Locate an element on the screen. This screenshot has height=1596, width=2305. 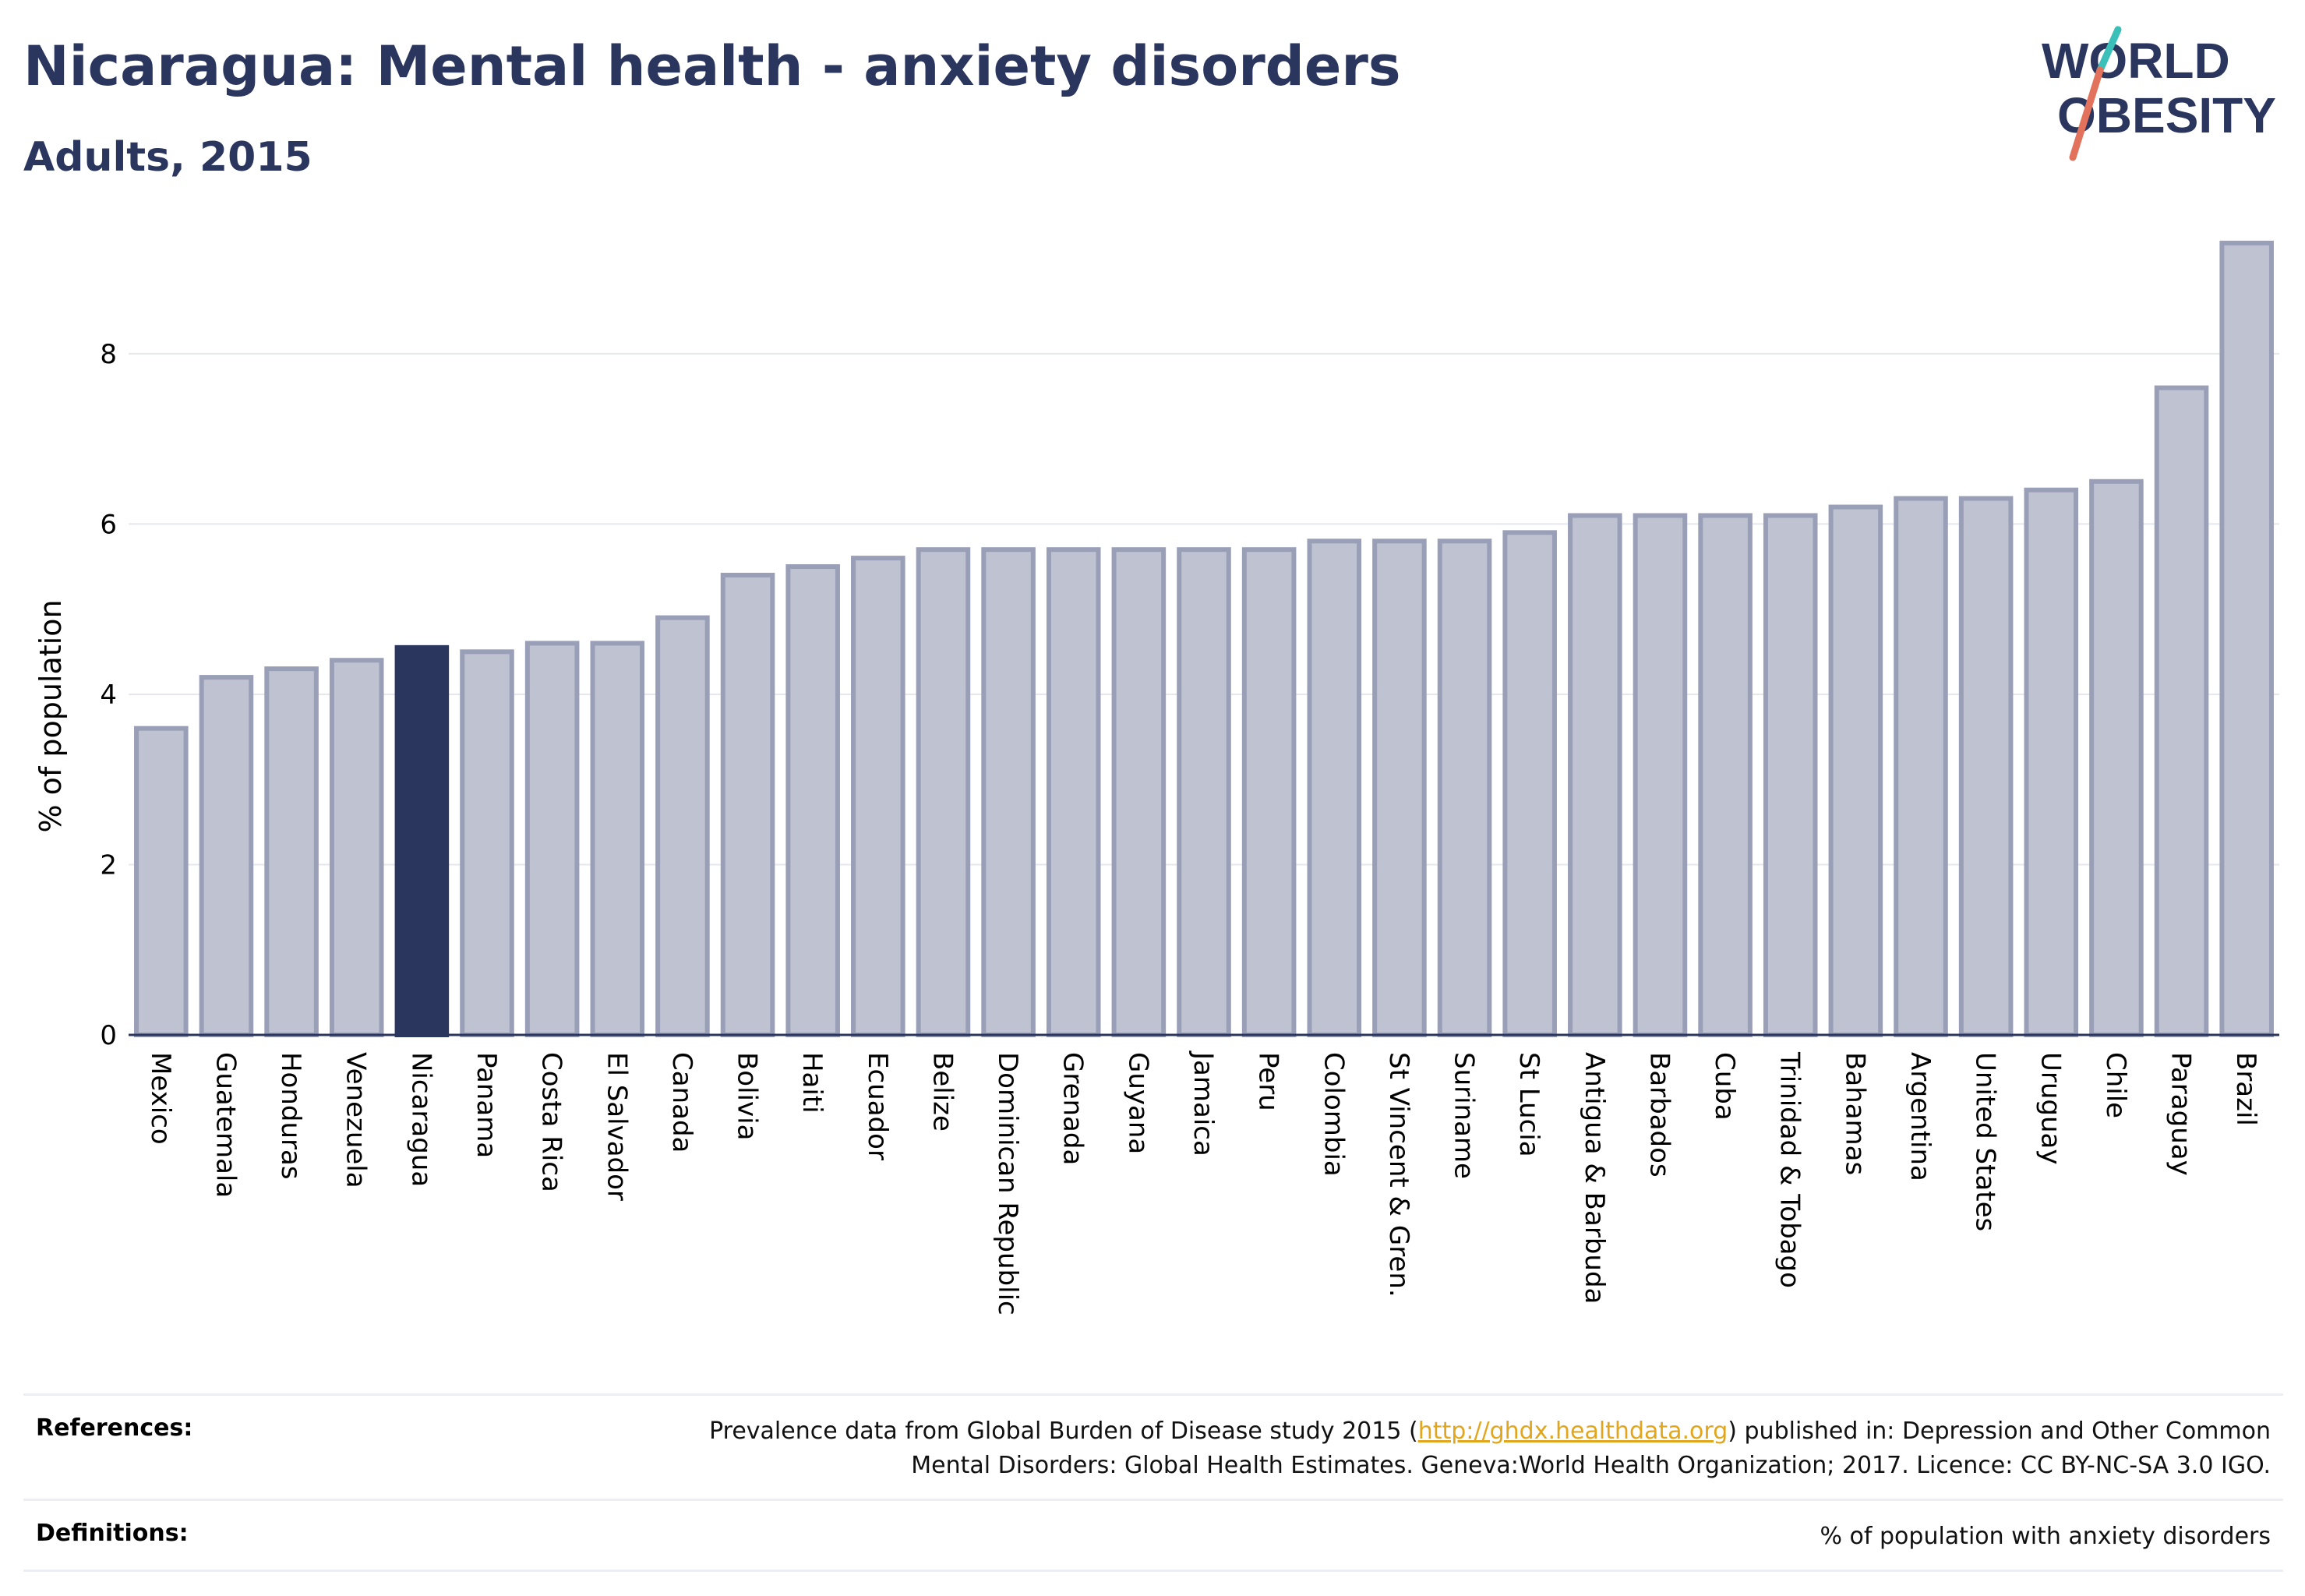
definitions-label: Definitions: is located at coordinates (113, 1533).